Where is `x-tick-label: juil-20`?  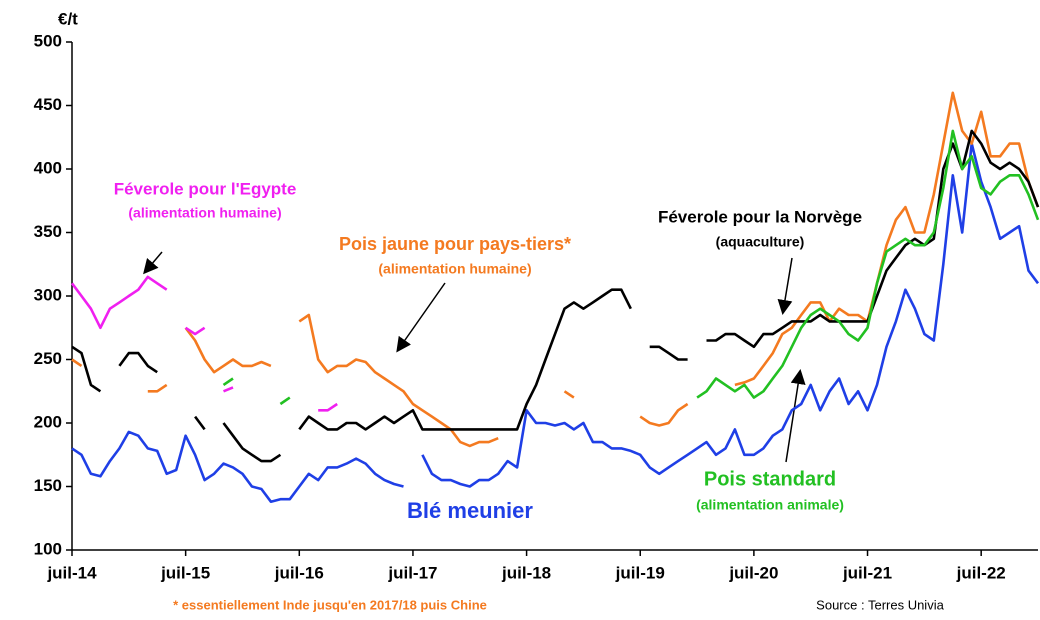 x-tick-label: juil-20 is located at coordinates (753, 572).